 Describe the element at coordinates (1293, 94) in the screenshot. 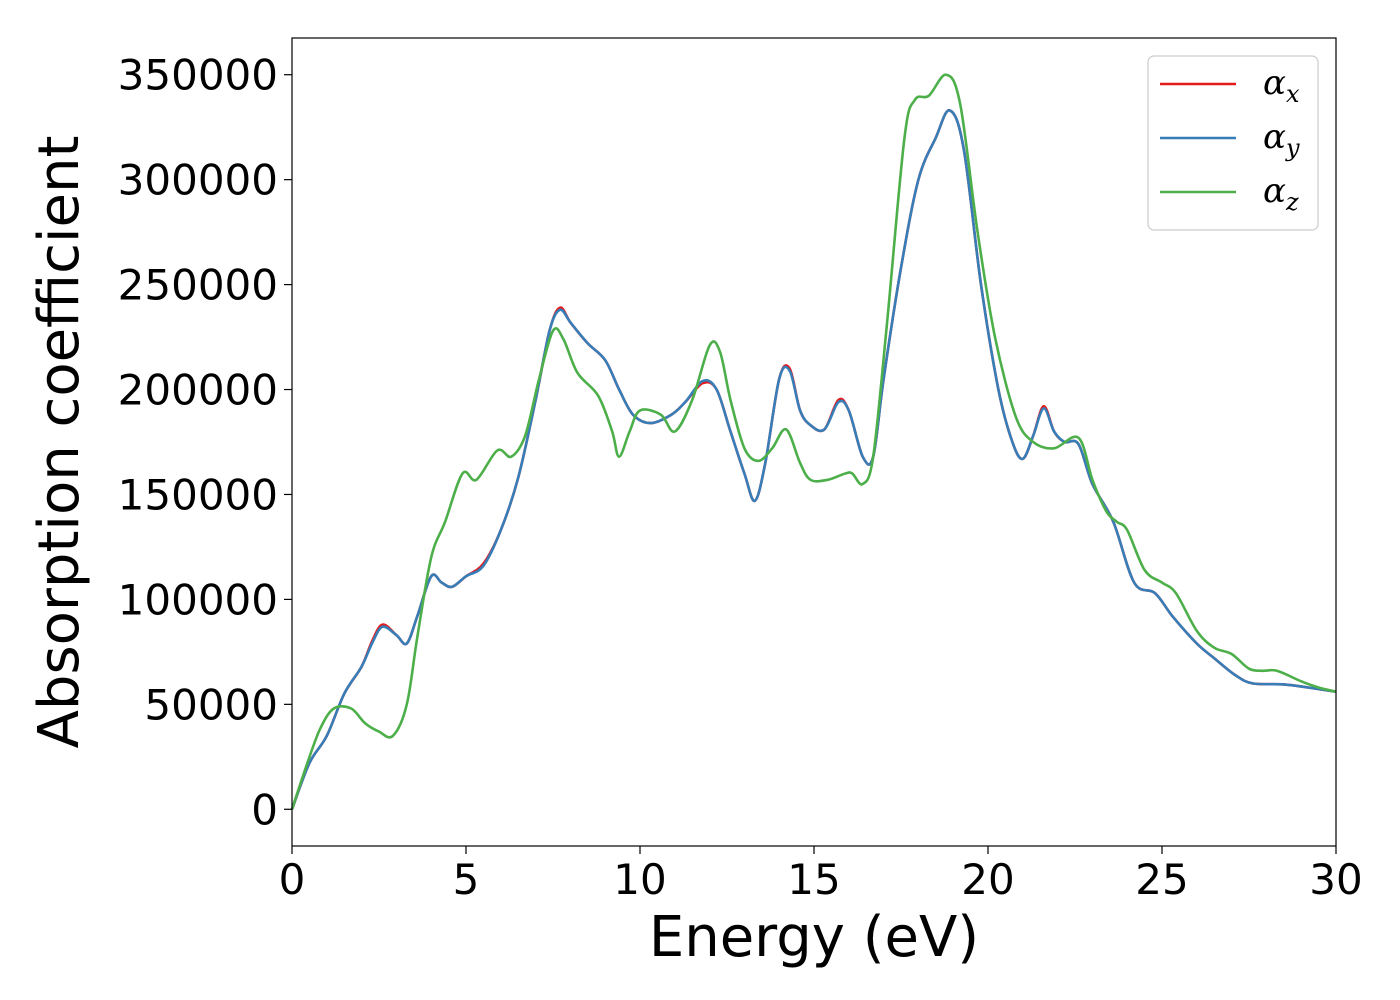

I see `legend-subscript: x` at that location.